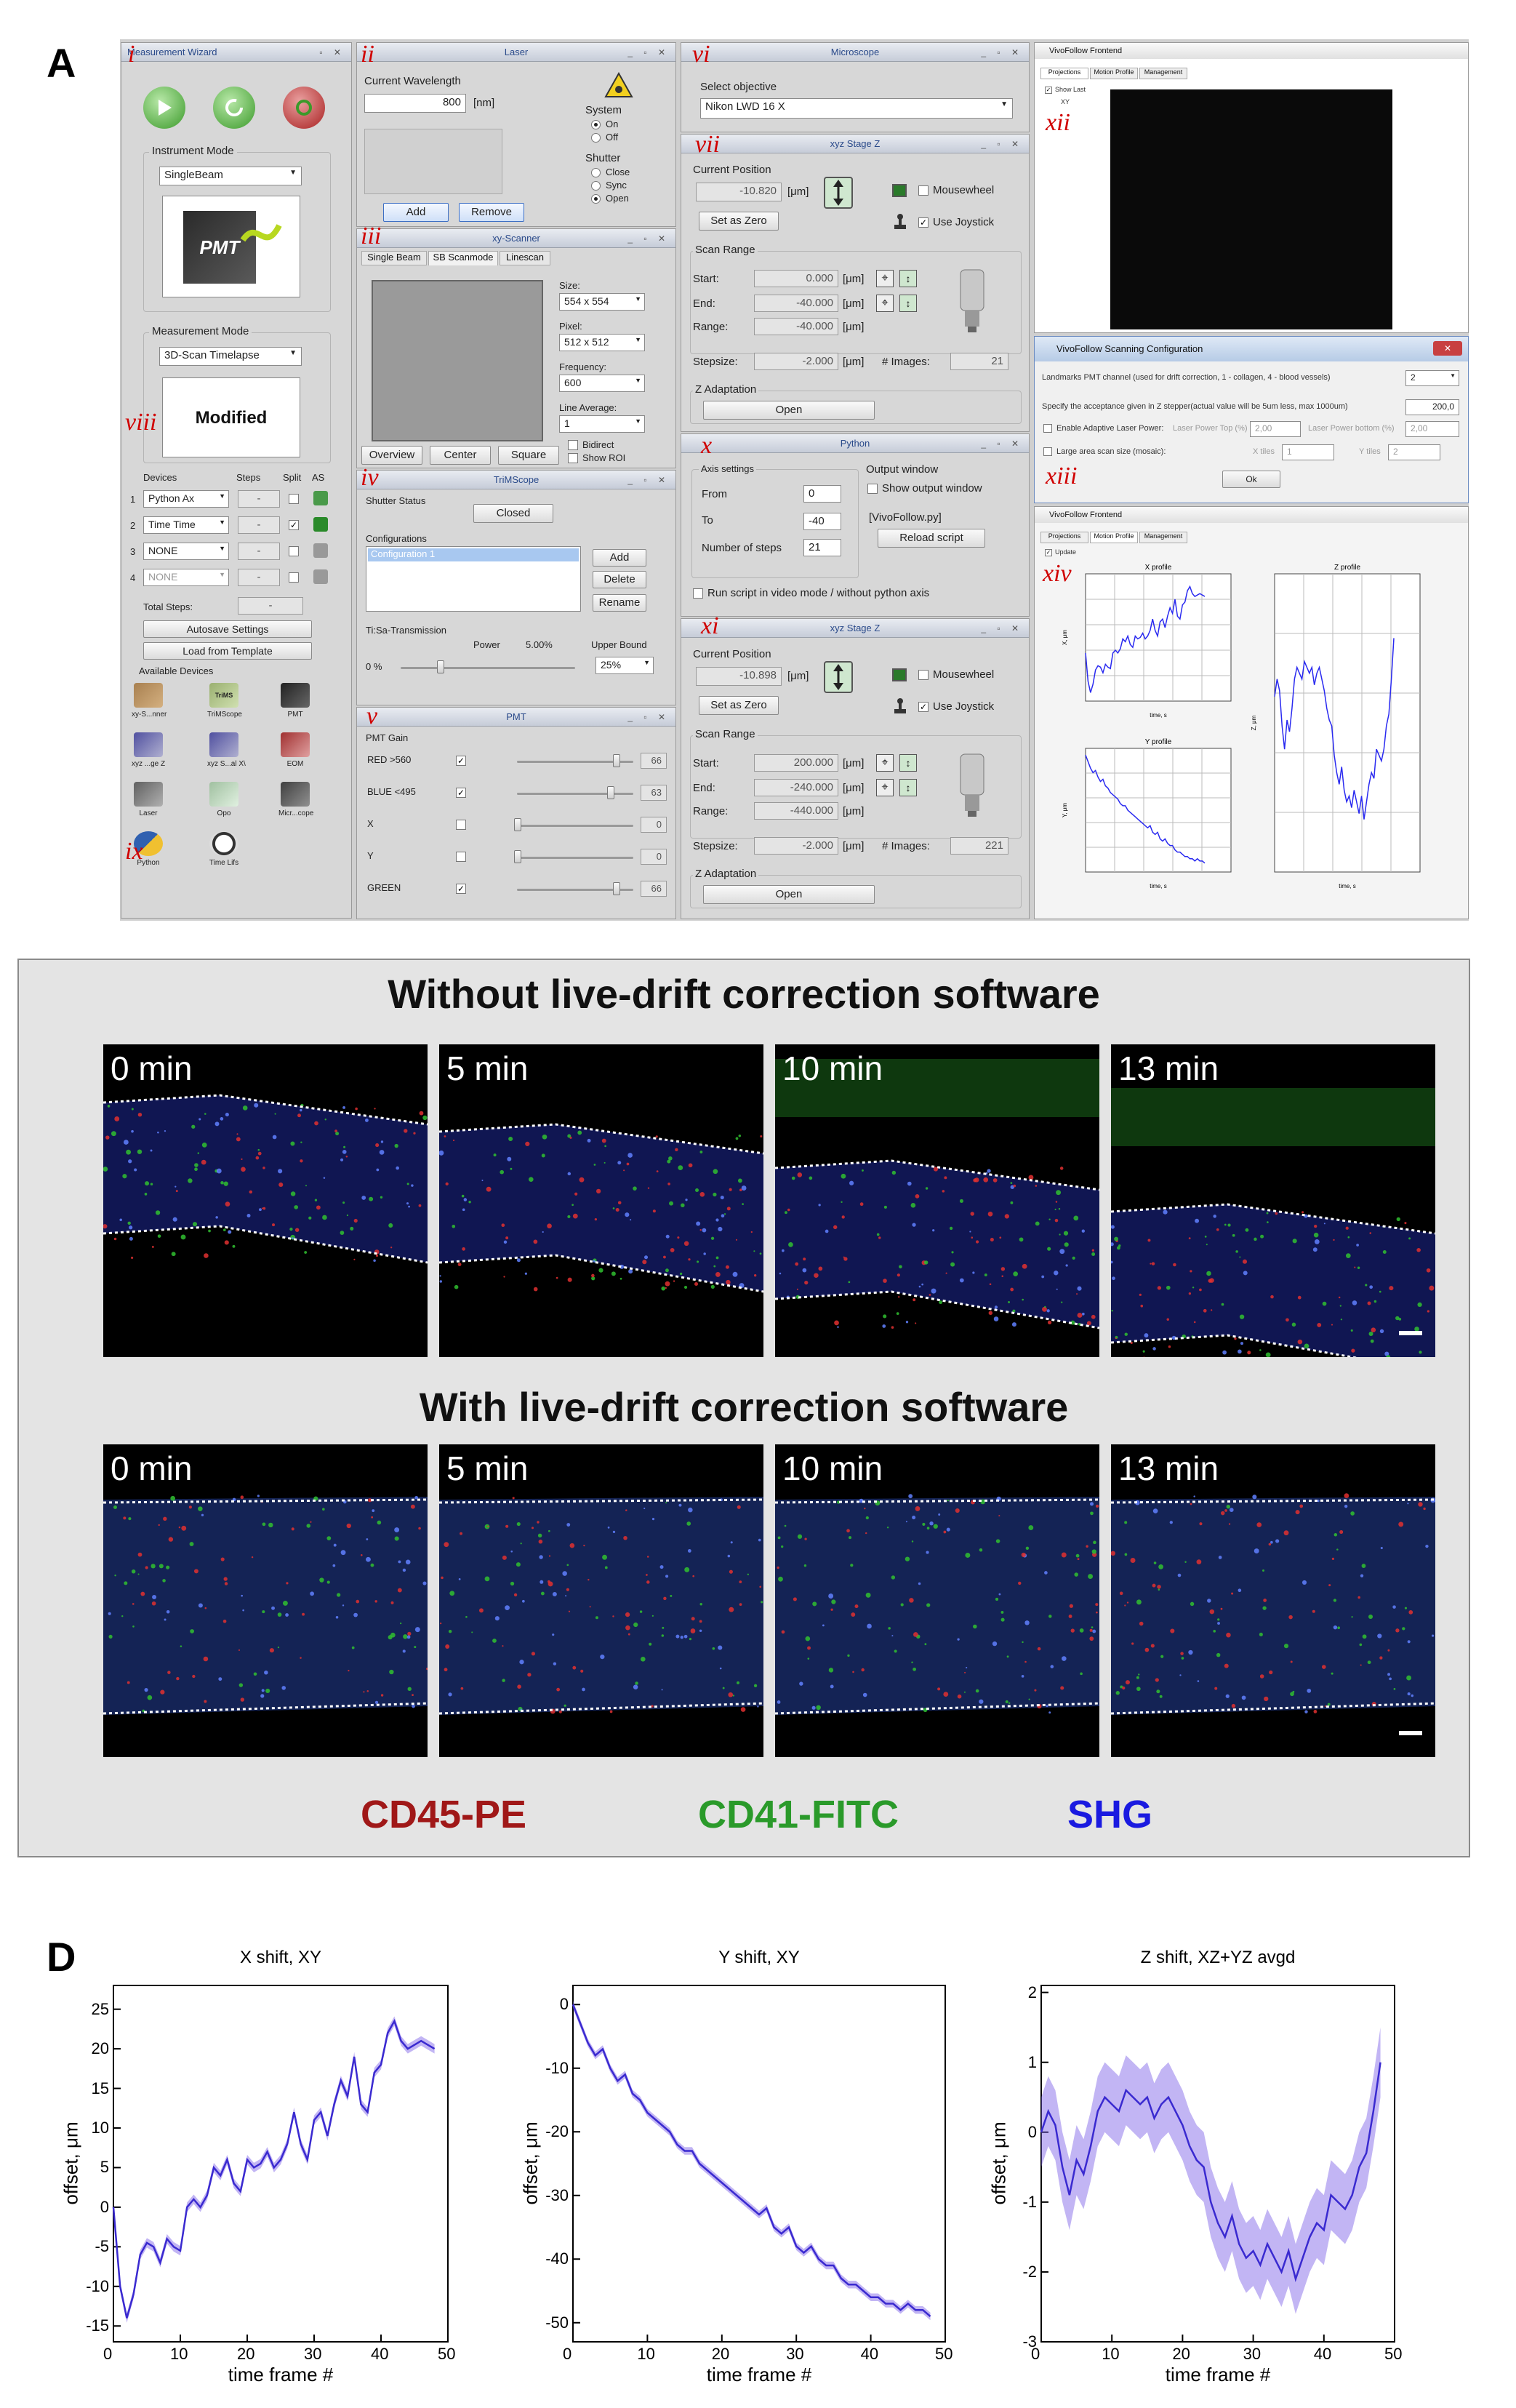 The image size is (1516, 2408). Describe the element at coordinates (230, 356) in the screenshot. I see `measurement-mode-select: 3D-Scan Timelapse ▼` at that location.